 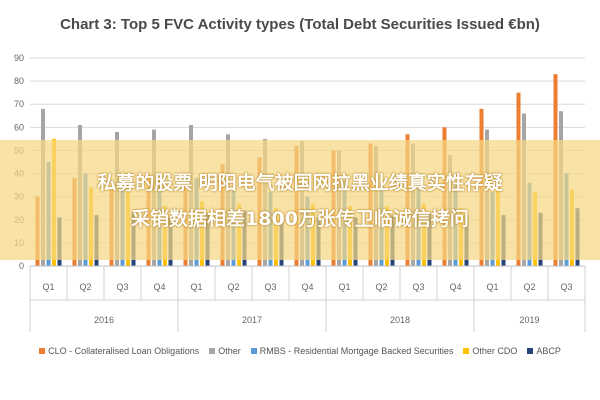 I want to click on legend-item: ABCP, so click(x=544, y=351).